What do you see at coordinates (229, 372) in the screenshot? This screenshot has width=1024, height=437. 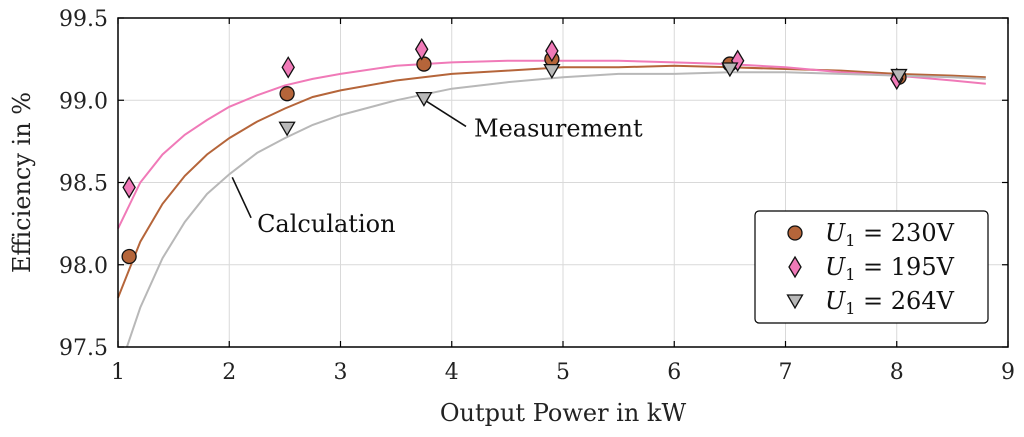 I see `x-tick-label: 2` at bounding box center [229, 372].